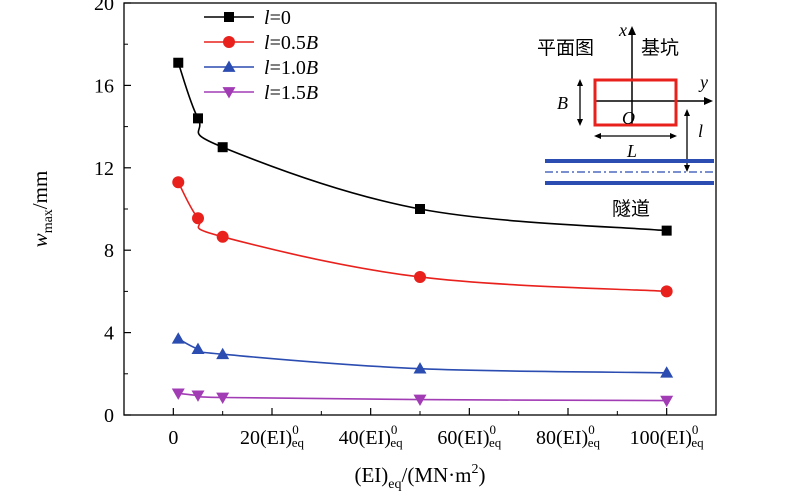 The width and height of the screenshot is (800, 499). Describe the element at coordinates (469, 436) in the screenshot. I see `x-tick-label: 60(EI)0eq​` at that location.